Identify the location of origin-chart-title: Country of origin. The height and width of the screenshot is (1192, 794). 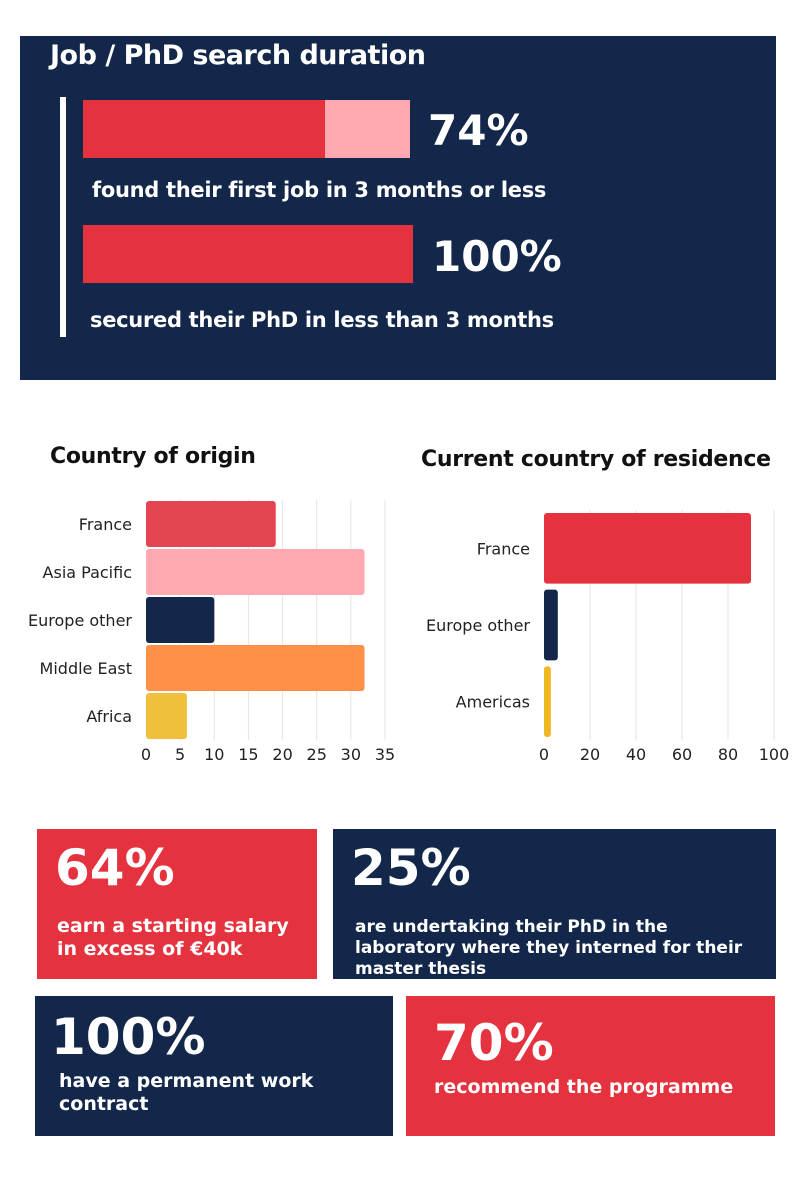
(153, 456).